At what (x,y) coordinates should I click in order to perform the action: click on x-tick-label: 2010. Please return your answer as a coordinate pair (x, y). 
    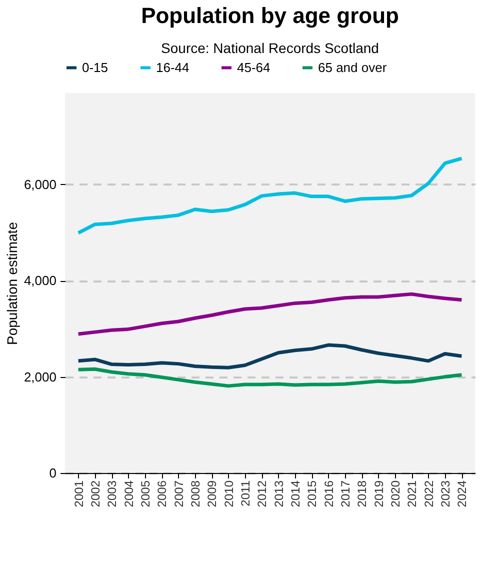
    Looking at the image, I should click on (229, 494).